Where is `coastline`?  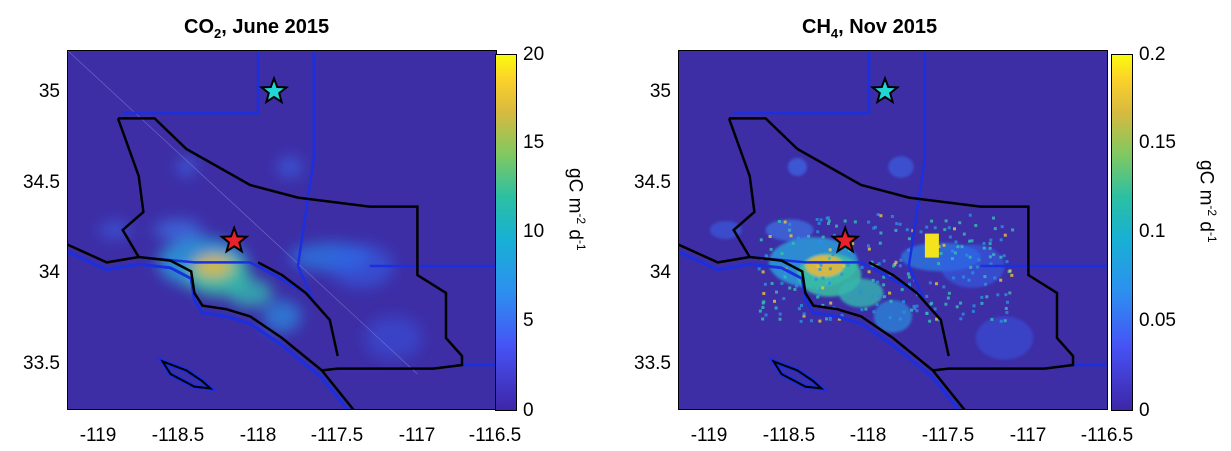
coastline is located at coordinates (822, 326).